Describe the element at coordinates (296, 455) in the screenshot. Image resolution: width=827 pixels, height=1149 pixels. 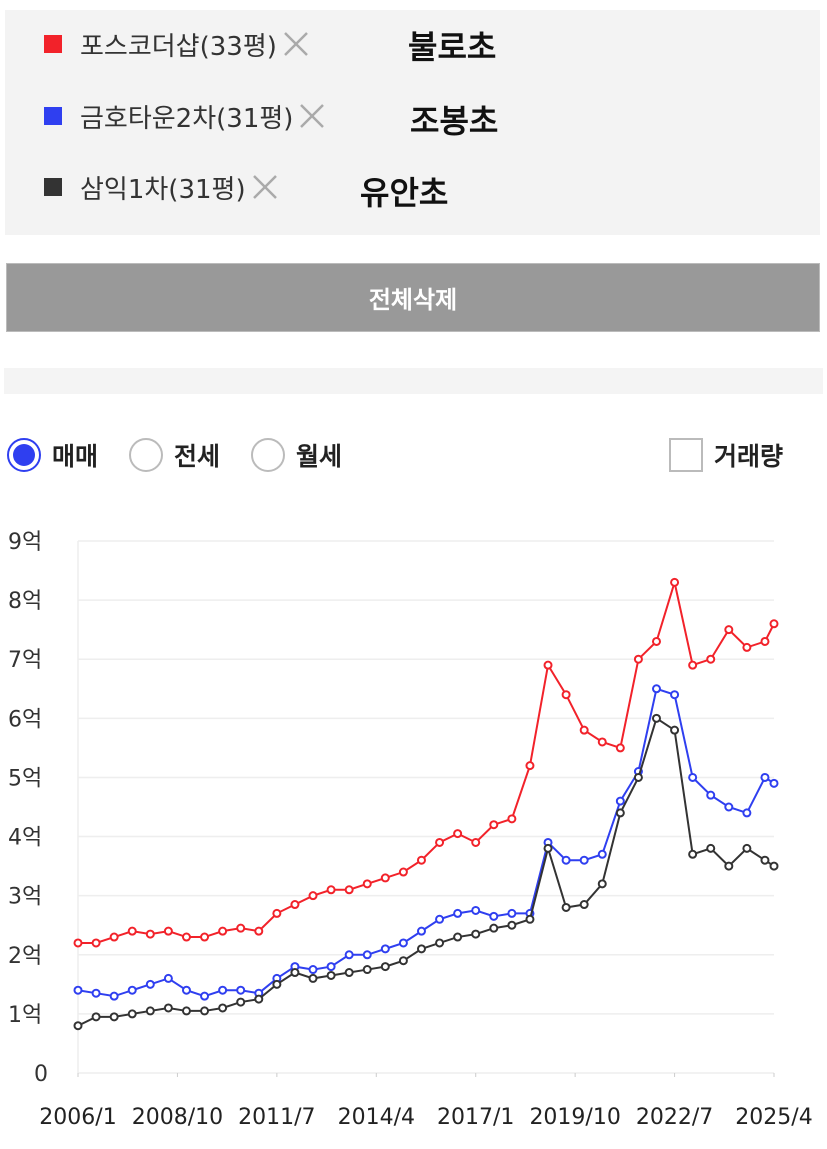
I see `radio-option: 월세` at that location.